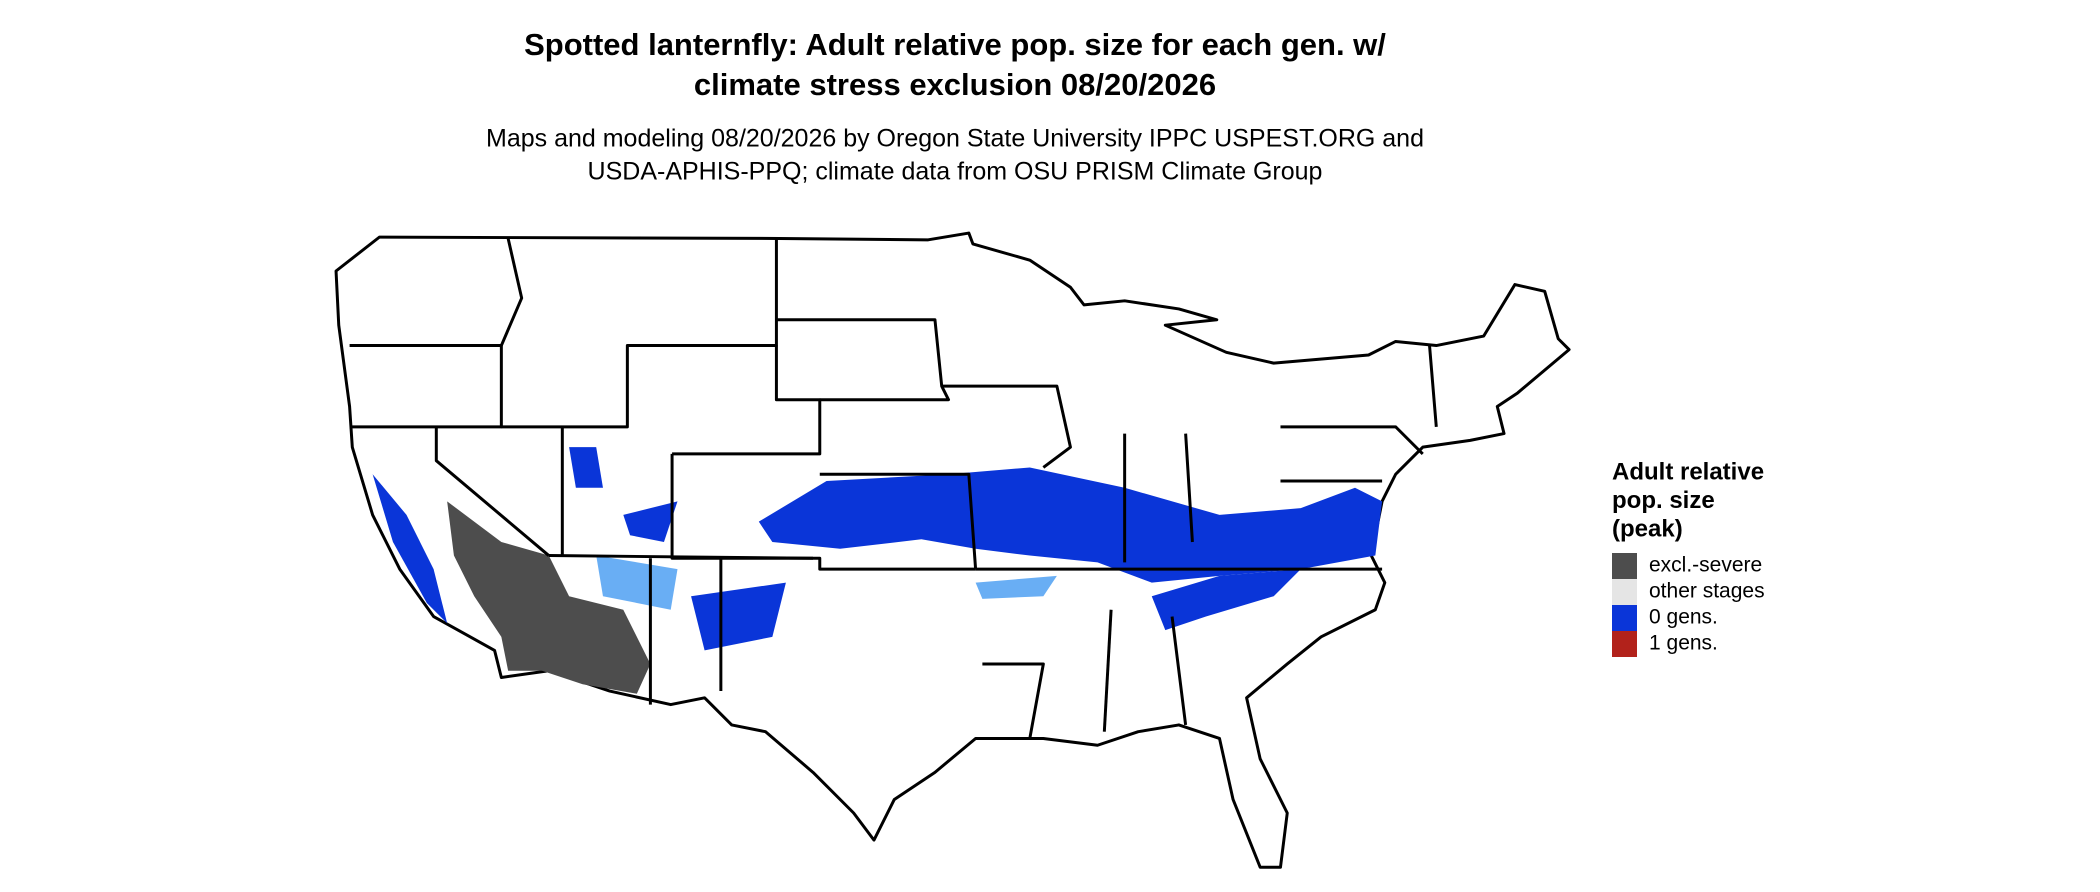  I want to click on legend-label: 1 gens., so click(1683, 643).